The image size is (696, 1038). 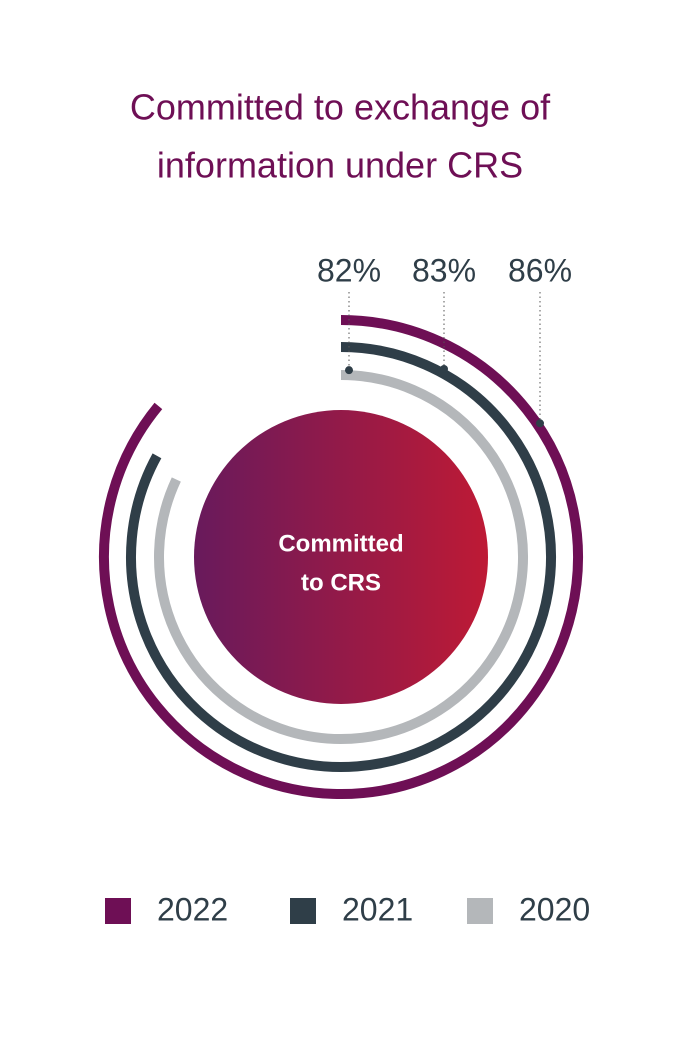 I want to click on center-label: Committed, so click(x=340, y=543).